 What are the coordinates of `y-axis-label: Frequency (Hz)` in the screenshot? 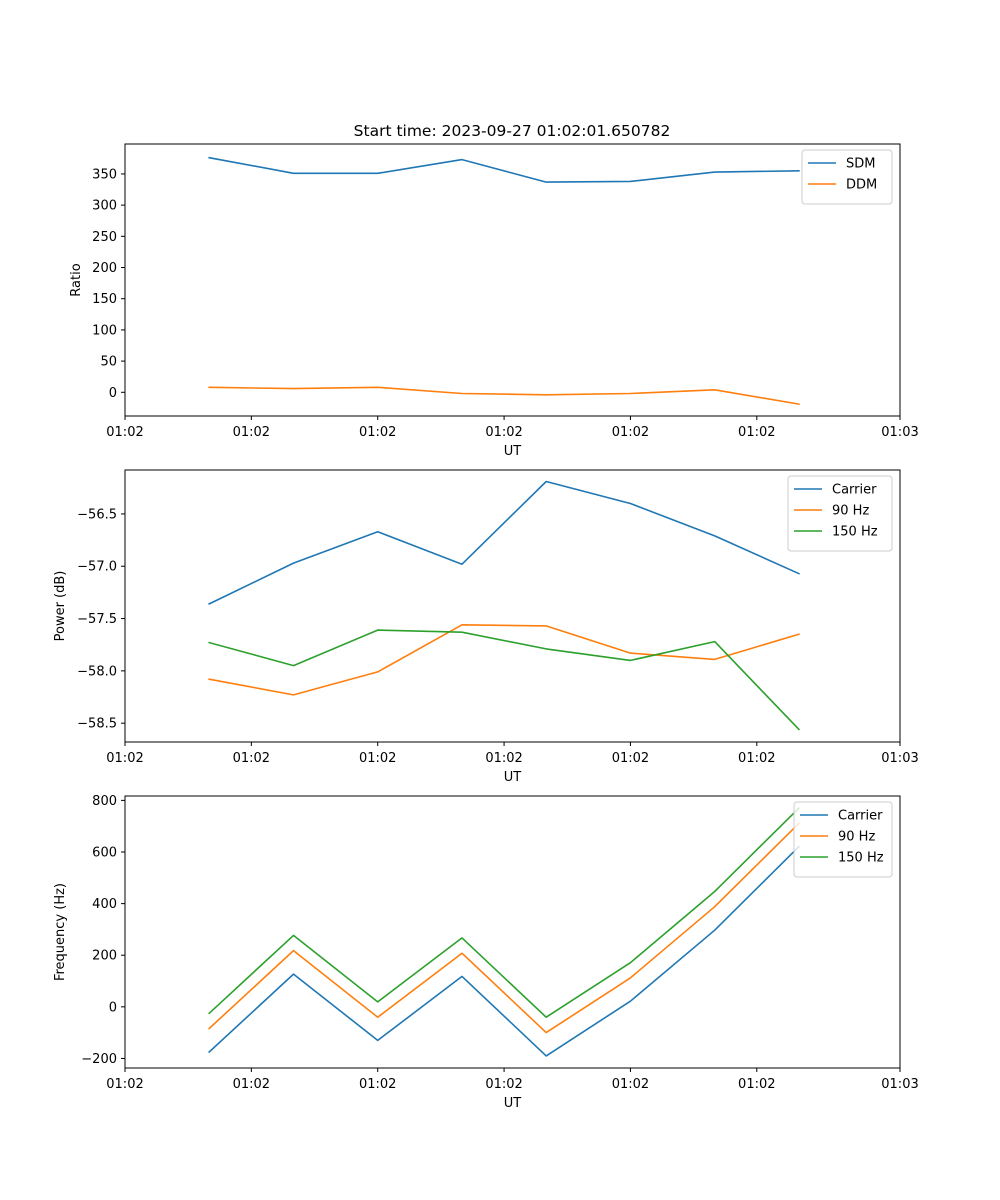 It's located at (60, 932).